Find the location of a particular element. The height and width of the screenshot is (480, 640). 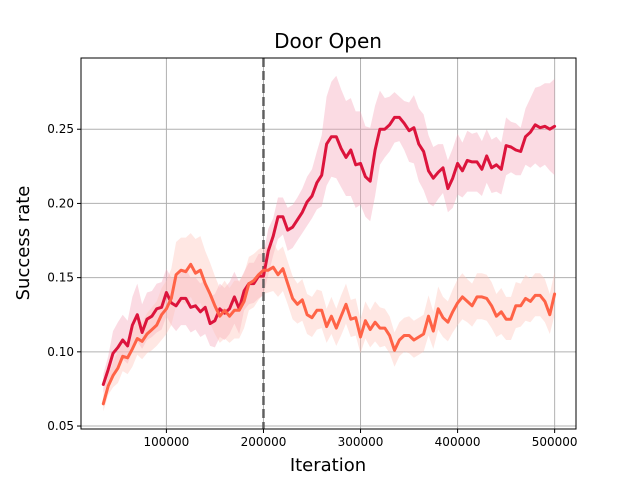

y-tick-label: 0.25 is located at coordinates (60, 129).